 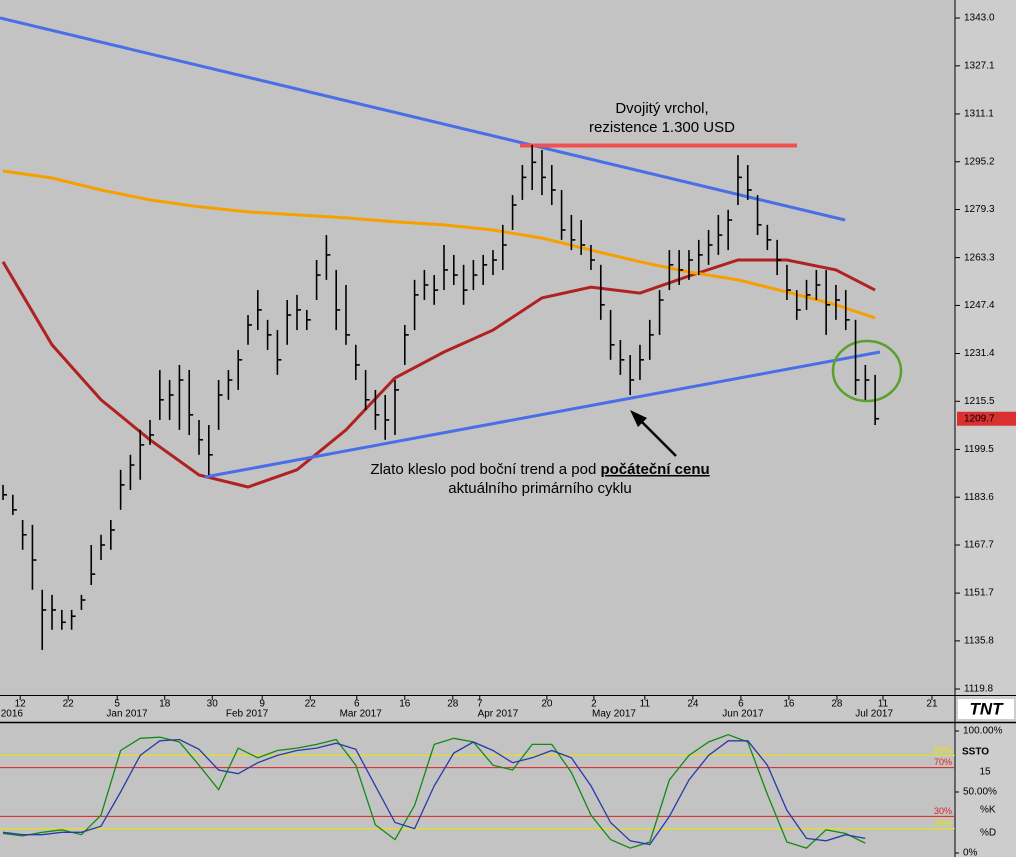 I want to click on y-tick-label: 100.00%, so click(x=983, y=731).